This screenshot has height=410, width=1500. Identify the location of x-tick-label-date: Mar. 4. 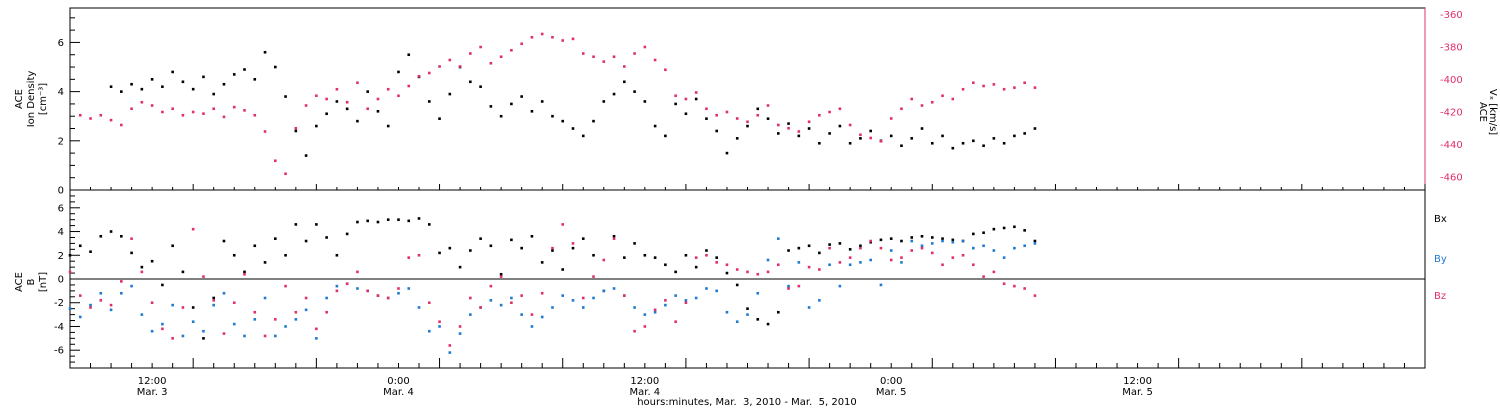
(398, 392).